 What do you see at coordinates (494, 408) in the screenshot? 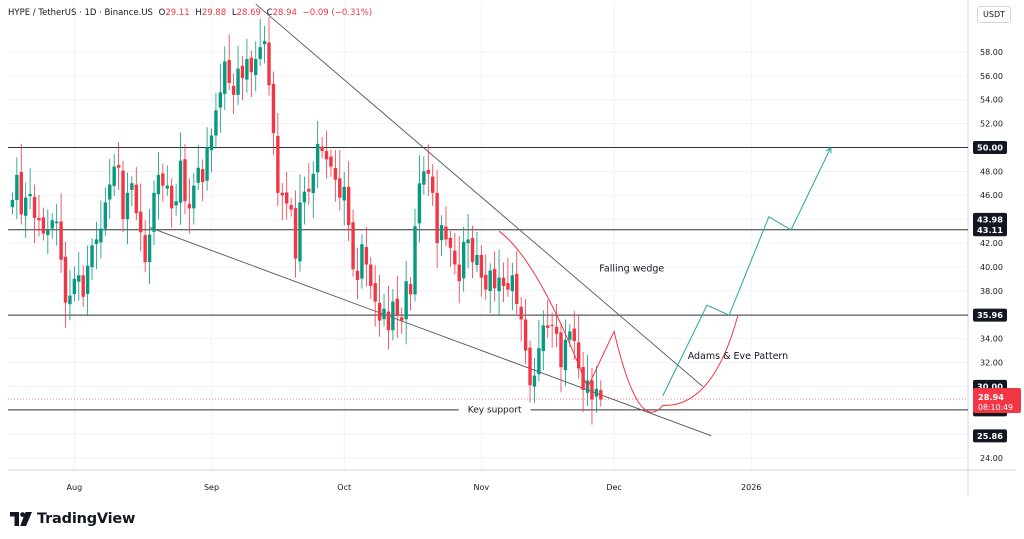
I see `annotation-bg` at bounding box center [494, 408].